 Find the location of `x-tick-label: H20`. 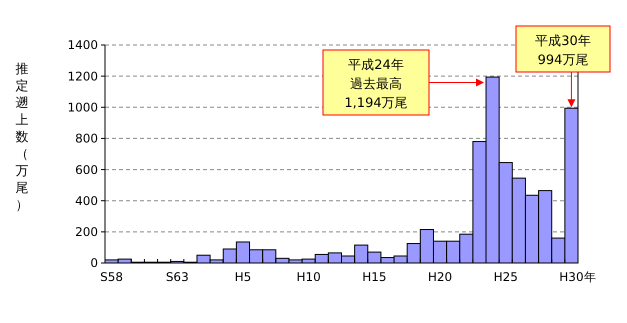

x-tick-label: H20 is located at coordinates (440, 277).